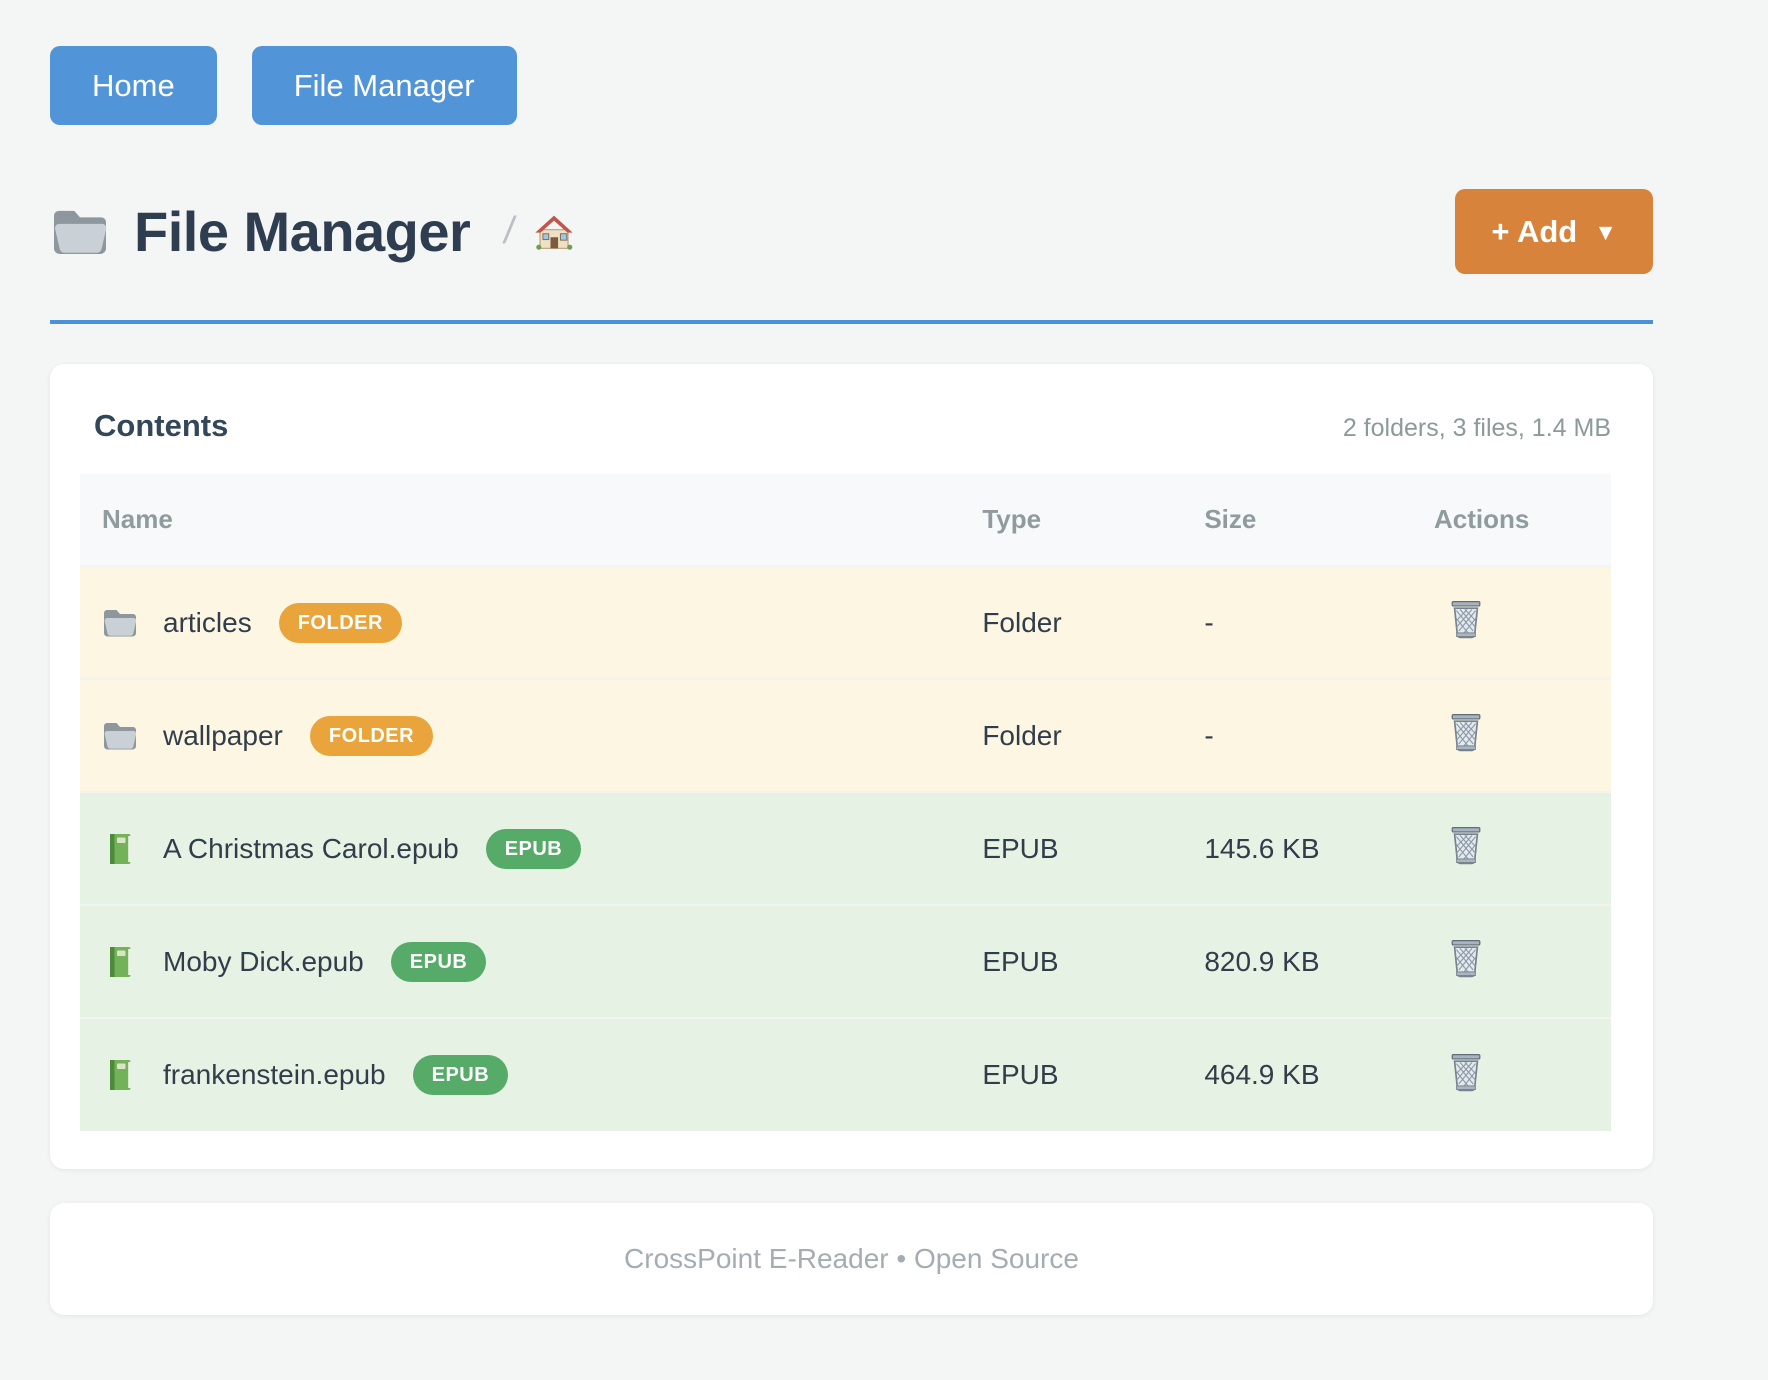  I want to click on table-header-row: Name Type Size Actions, so click(845, 520).